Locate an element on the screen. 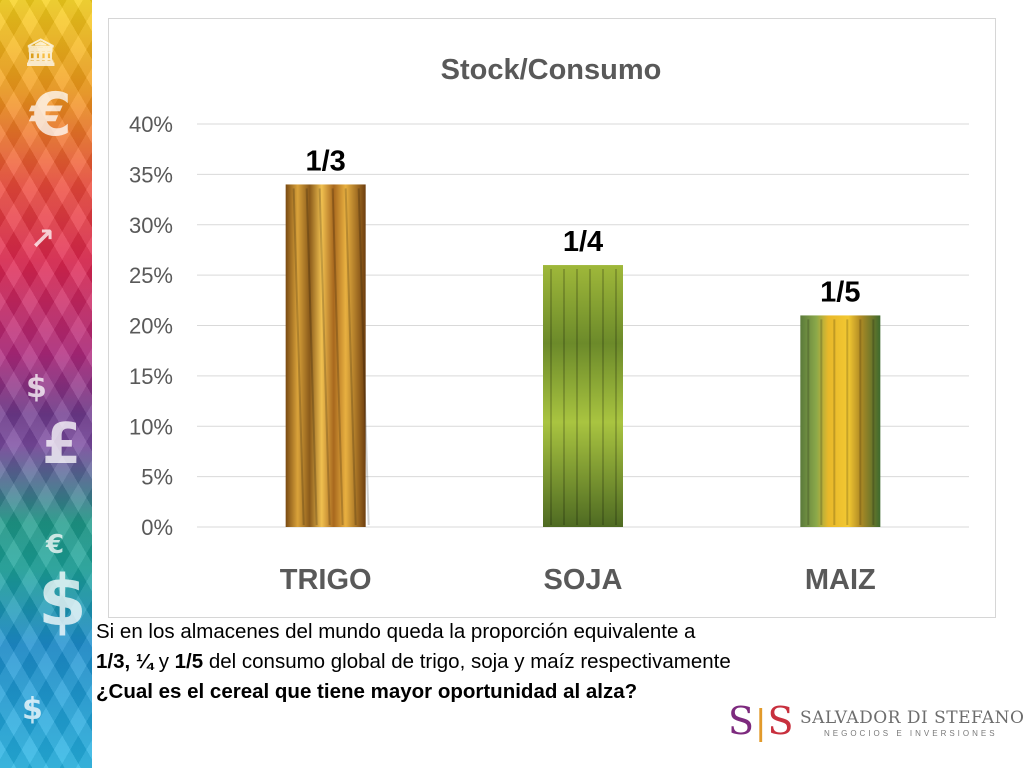  y-tick-label: 40% is located at coordinates (151, 124).